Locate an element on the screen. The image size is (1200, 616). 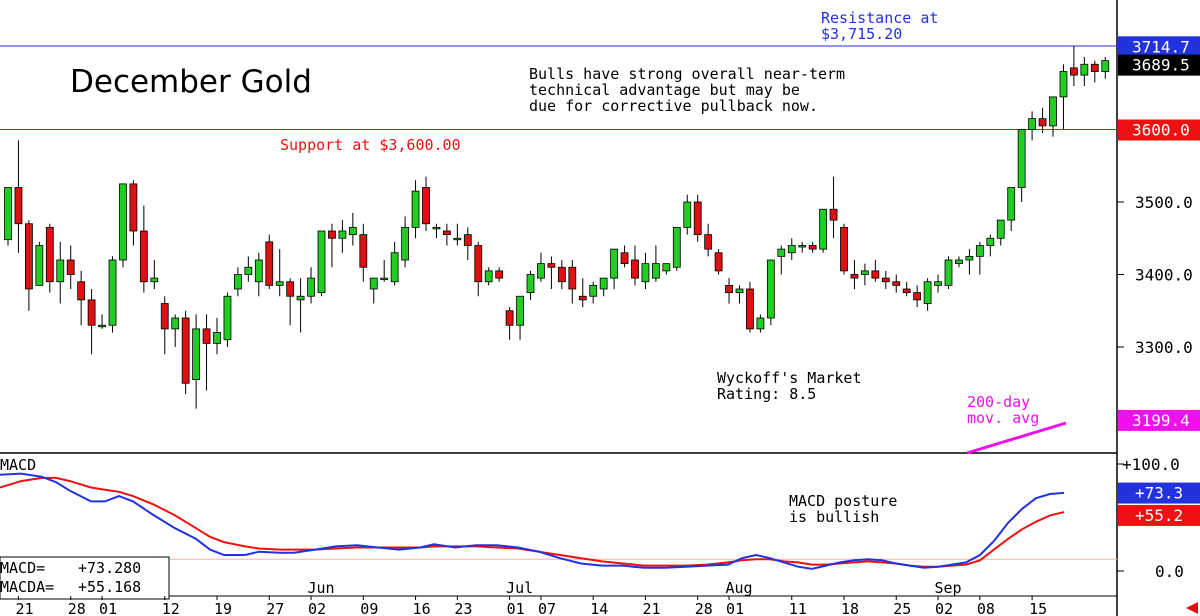
x-tick-label: 14 is located at coordinates (599, 608).